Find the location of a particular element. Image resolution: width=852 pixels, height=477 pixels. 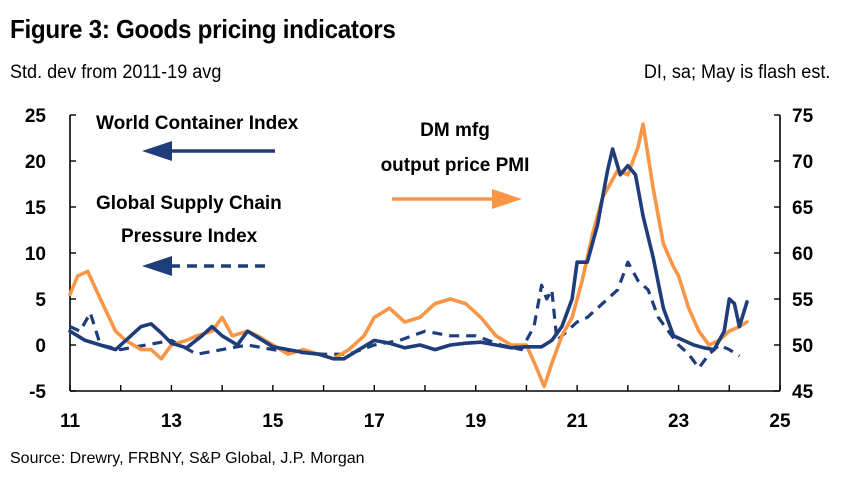

x-tick-label: 19 is located at coordinates (475, 421).